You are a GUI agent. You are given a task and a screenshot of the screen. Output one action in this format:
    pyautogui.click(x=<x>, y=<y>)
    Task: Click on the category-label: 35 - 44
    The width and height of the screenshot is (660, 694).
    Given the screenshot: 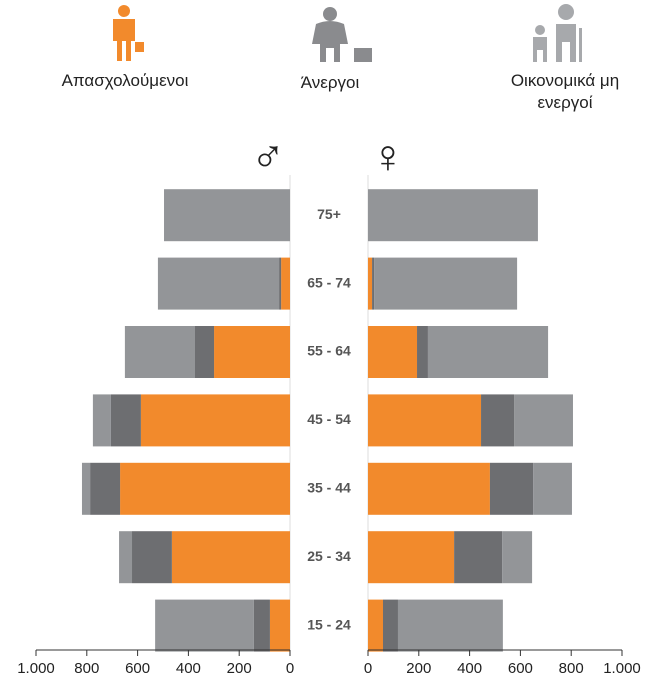 What is the action you would take?
    pyautogui.click(x=329, y=488)
    